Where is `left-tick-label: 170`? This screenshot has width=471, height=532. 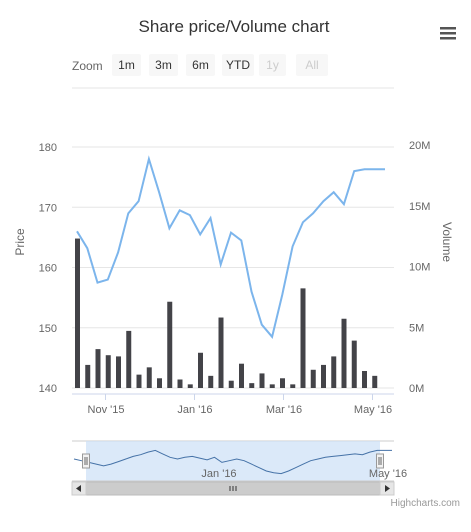
left-tick-label: 170 is located at coordinates (48, 208).